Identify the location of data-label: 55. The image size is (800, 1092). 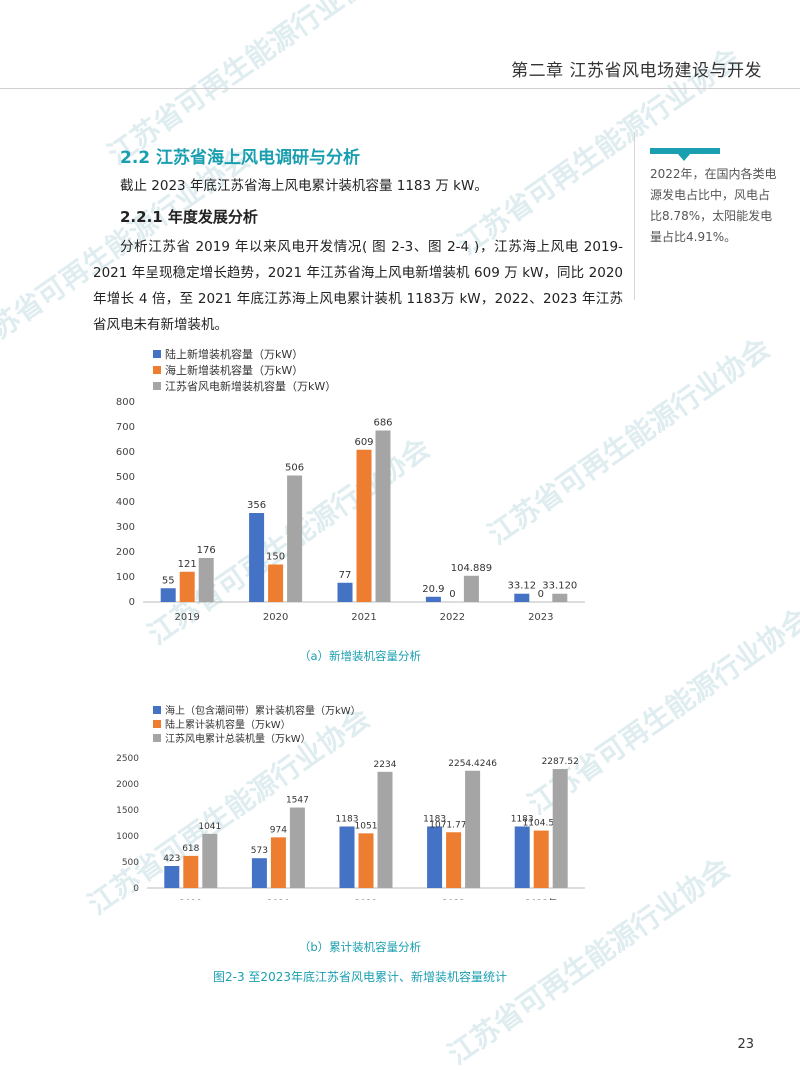
(168, 580).